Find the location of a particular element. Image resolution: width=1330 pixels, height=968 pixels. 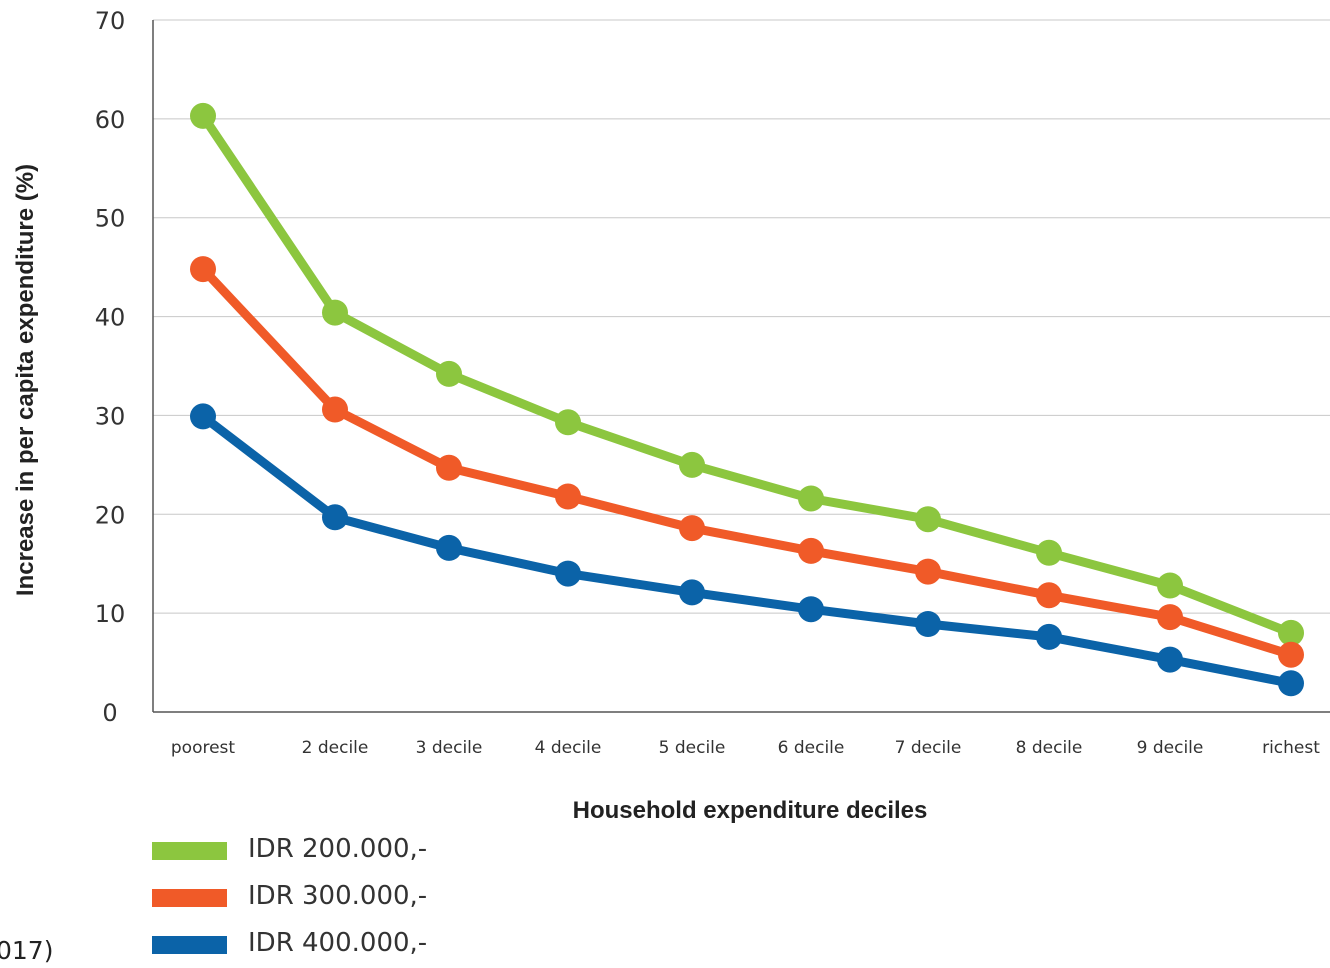

y-tick-labels: 0 10 20 30 40 50 60 70 is located at coordinates (110, 367).